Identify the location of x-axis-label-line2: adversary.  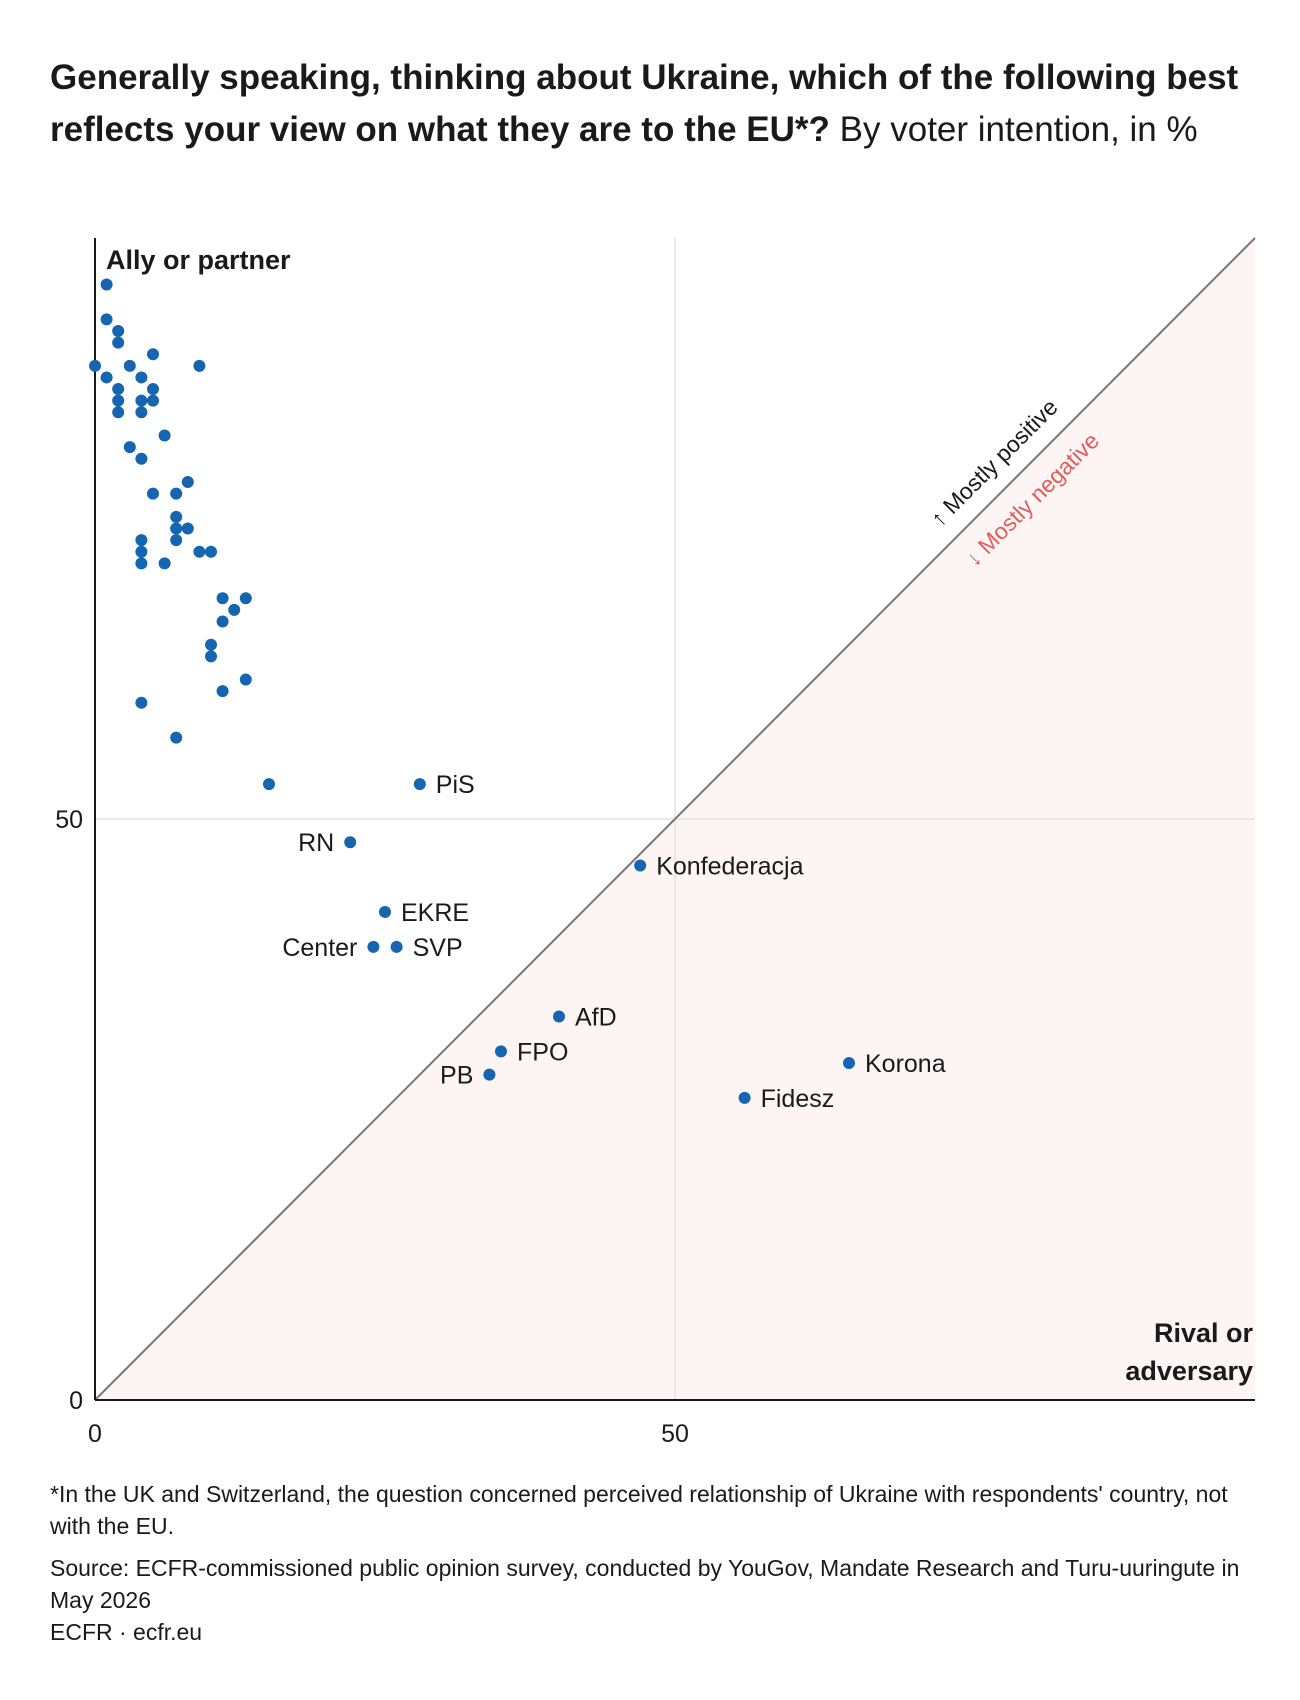
(1189, 1371).